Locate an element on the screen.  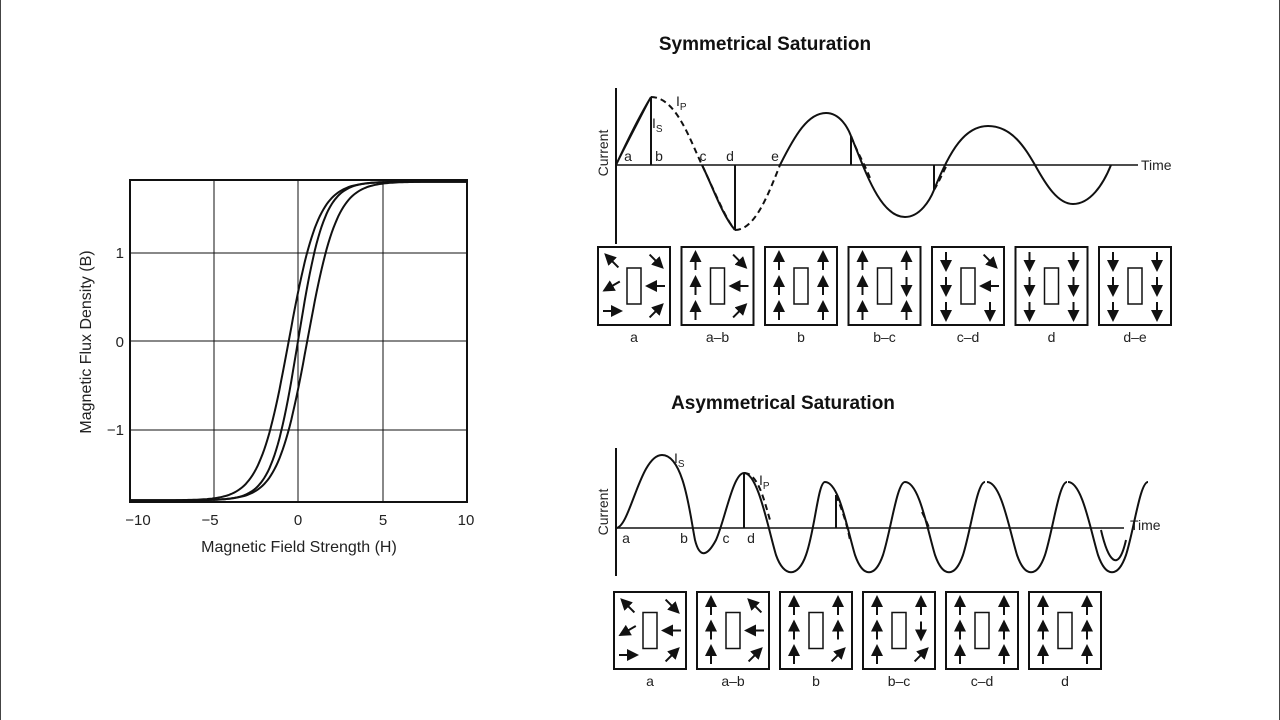
point-label: a is located at coordinates (626, 538).